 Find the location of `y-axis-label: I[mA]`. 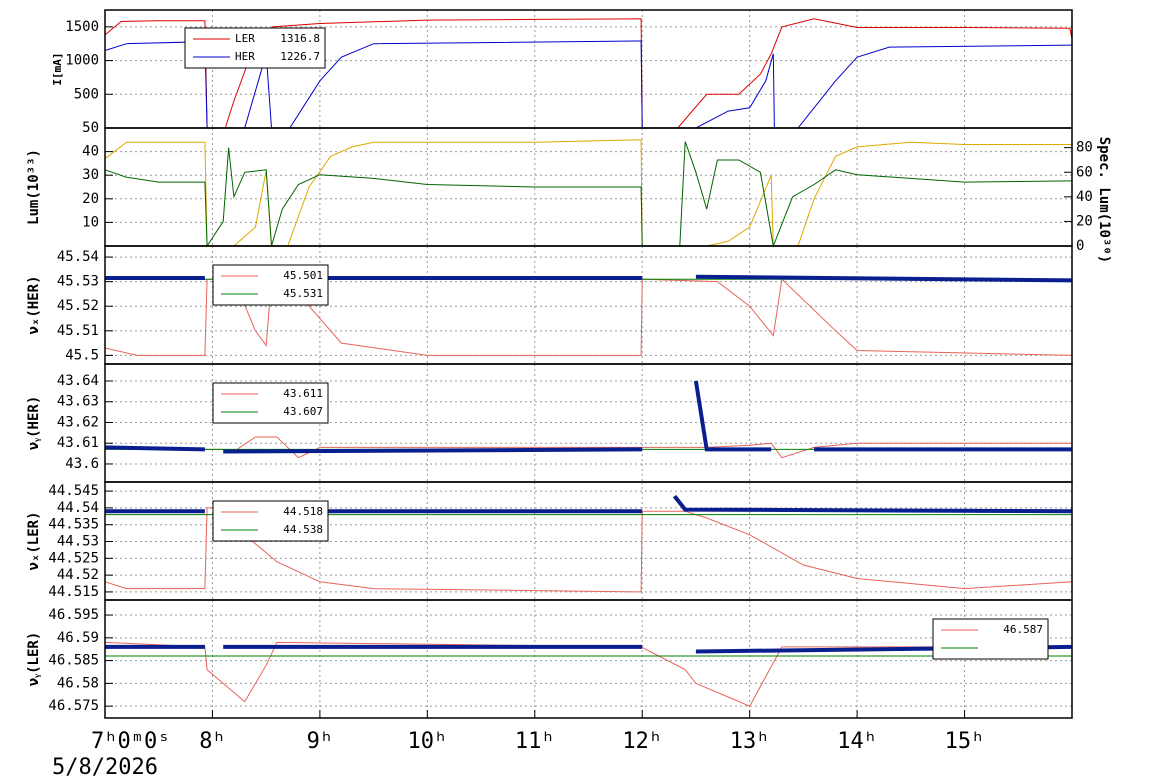

y-axis-label: I[mA] is located at coordinates (57, 68).